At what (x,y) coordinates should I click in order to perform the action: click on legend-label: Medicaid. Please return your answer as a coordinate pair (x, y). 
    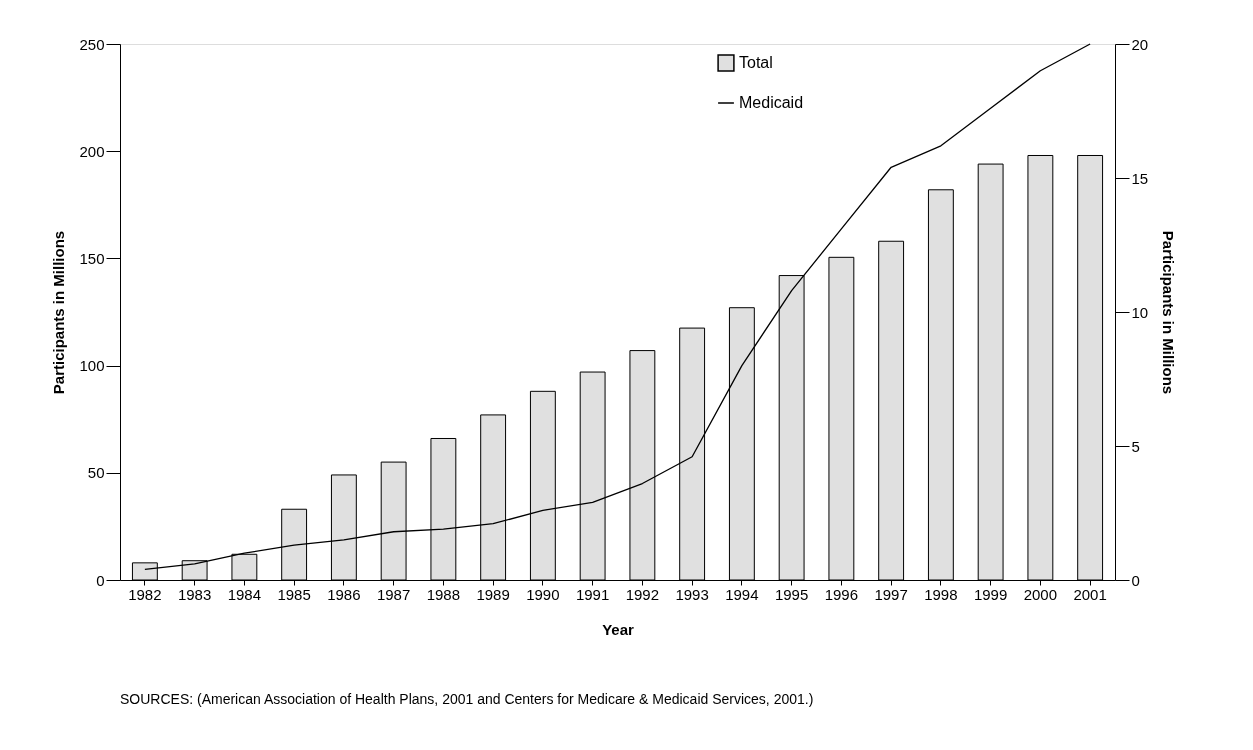
    Looking at the image, I should click on (771, 102).